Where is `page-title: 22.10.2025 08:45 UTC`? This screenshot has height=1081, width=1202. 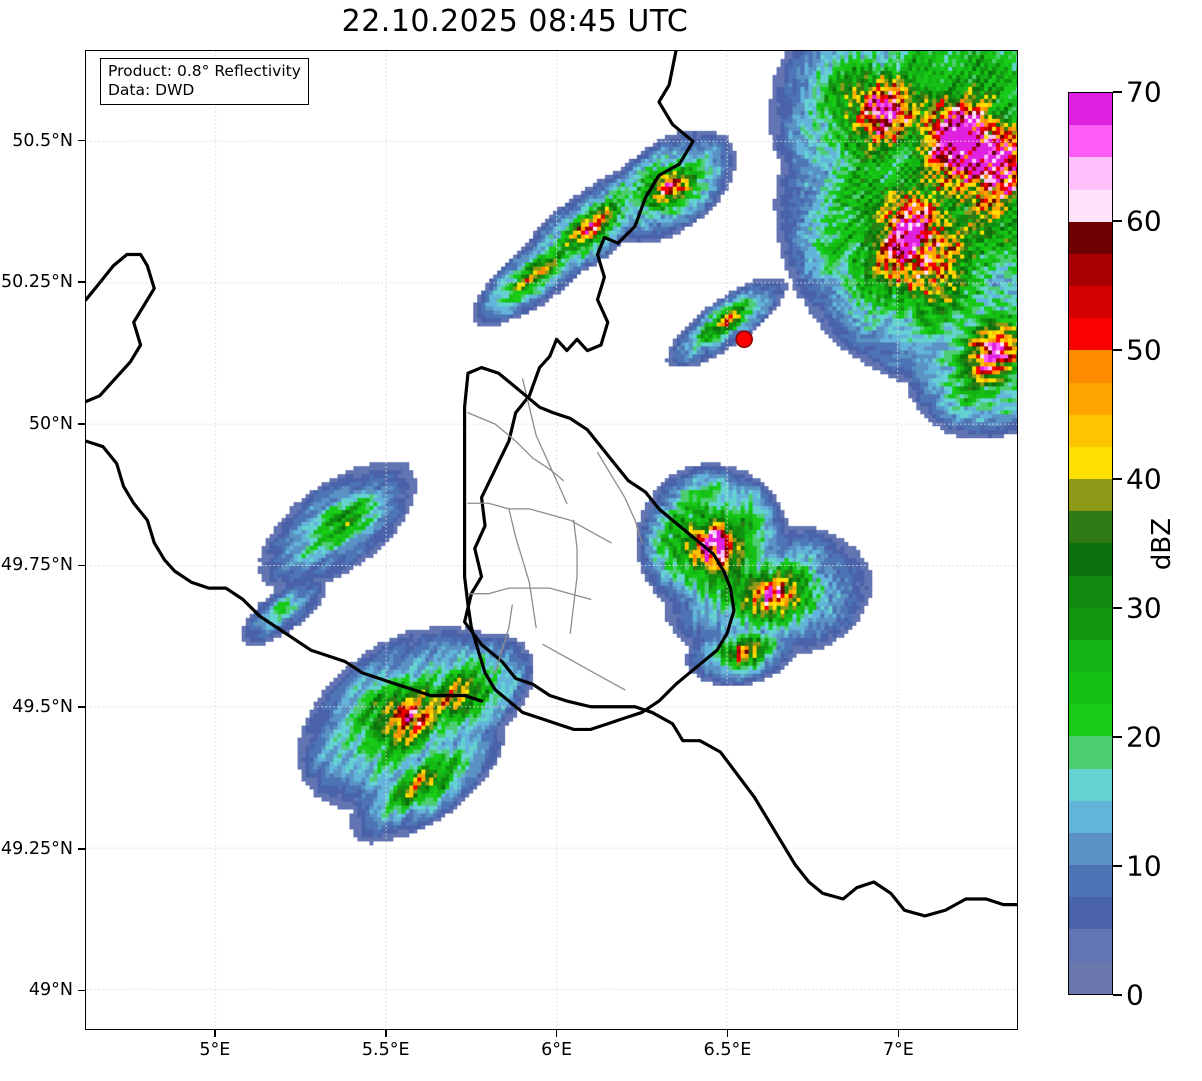
page-title: 22.10.2025 08:45 UTC is located at coordinates (515, 21).